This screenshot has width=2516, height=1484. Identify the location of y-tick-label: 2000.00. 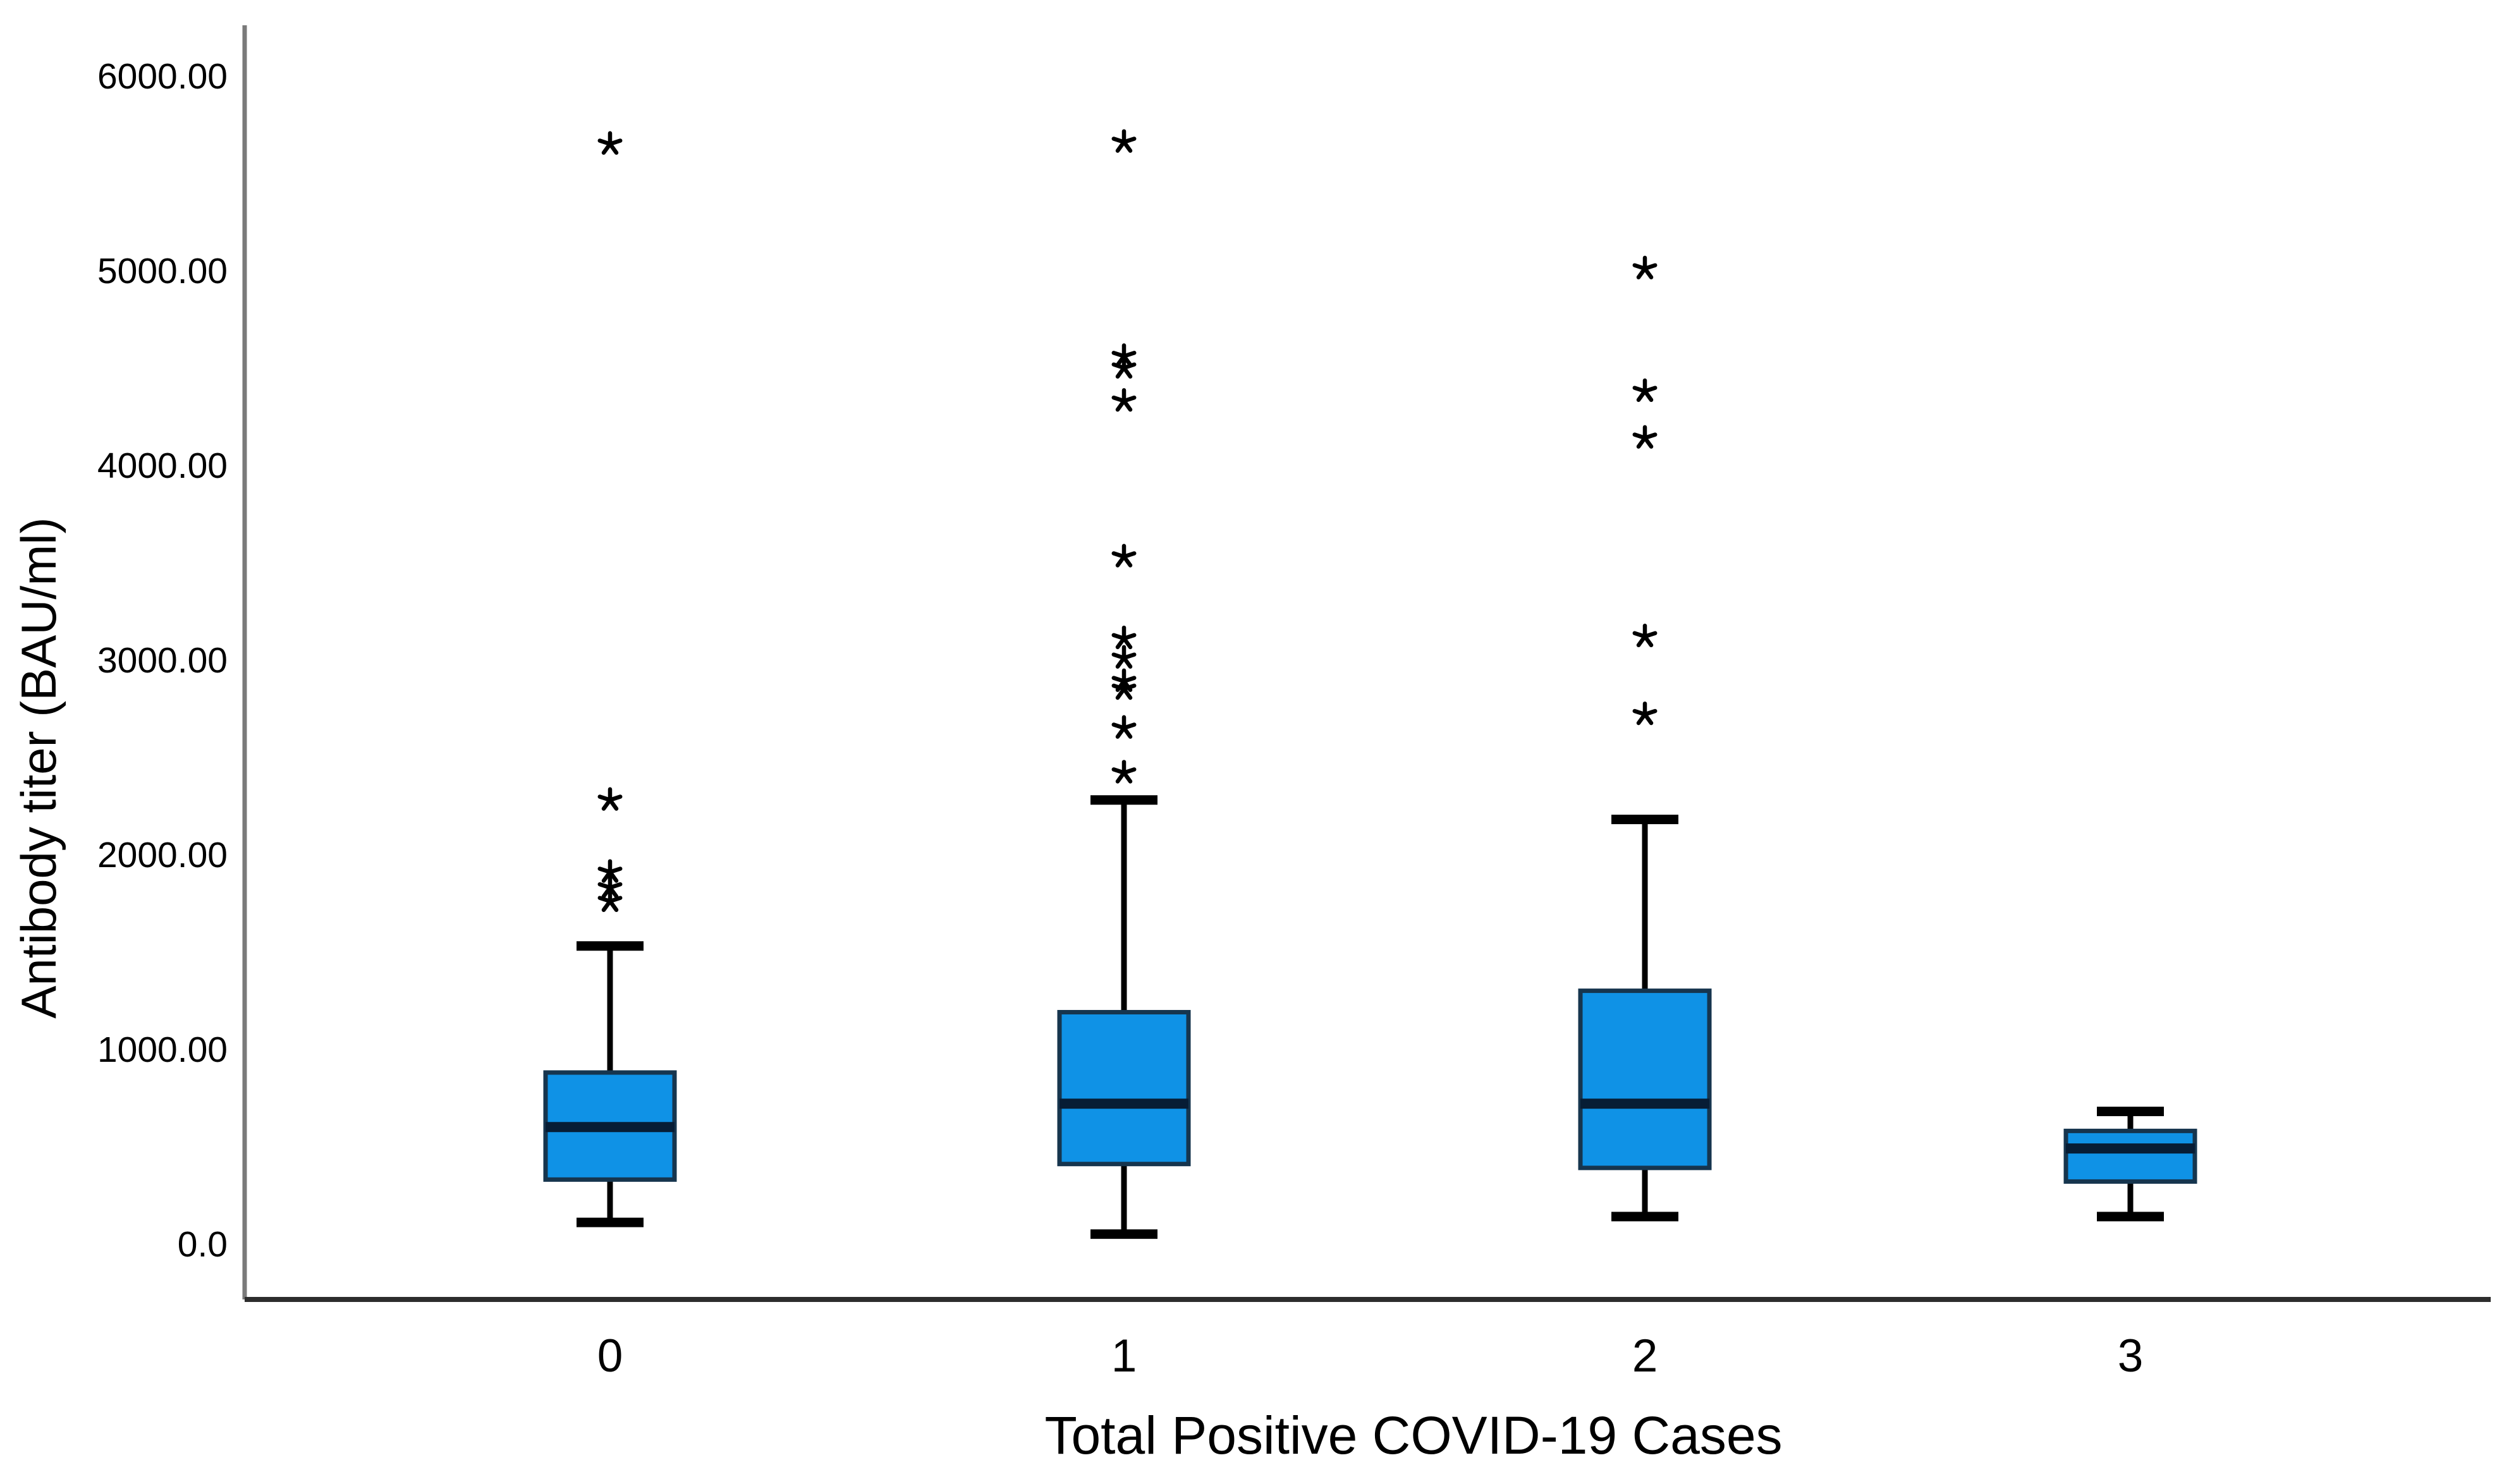
(162, 855).